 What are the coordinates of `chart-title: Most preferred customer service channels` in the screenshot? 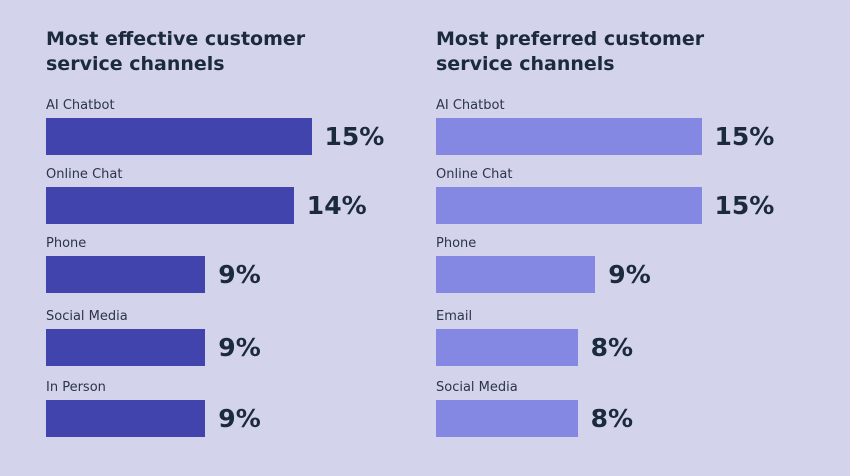 It's located at (570, 51).